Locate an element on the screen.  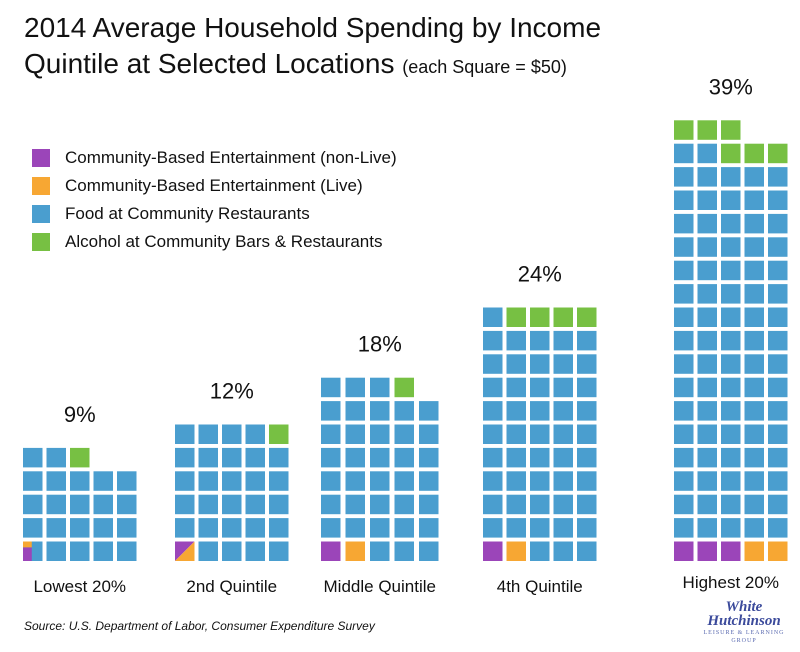
legend-label-live: Community-Based Entertainment (Live) is located at coordinates (214, 185).